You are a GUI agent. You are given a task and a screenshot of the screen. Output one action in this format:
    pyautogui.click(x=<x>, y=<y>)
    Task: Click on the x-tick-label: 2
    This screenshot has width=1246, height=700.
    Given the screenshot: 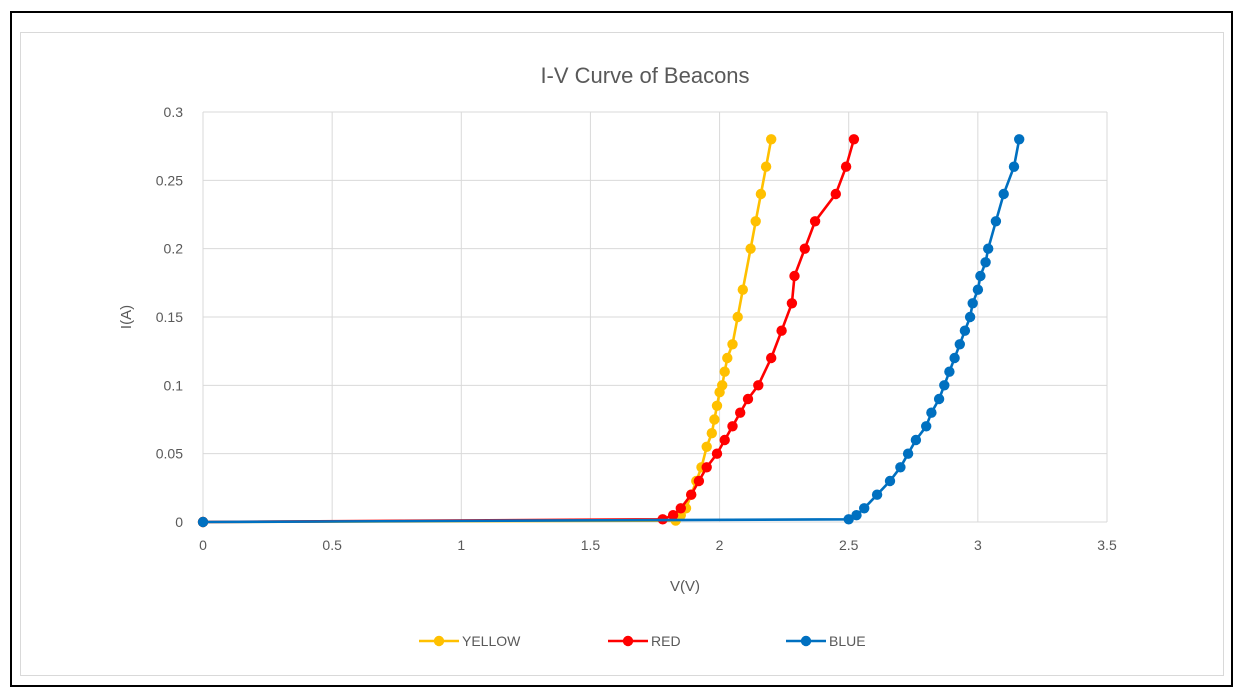 What is the action you would take?
    pyautogui.click(x=720, y=545)
    